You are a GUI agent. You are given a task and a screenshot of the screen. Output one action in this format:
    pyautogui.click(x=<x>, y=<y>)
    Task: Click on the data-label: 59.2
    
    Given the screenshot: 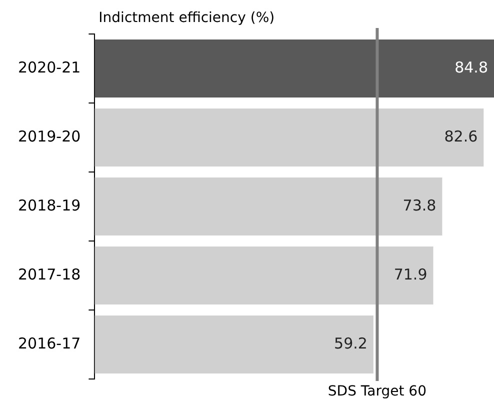 What is the action you would take?
    pyautogui.click(x=351, y=343)
    